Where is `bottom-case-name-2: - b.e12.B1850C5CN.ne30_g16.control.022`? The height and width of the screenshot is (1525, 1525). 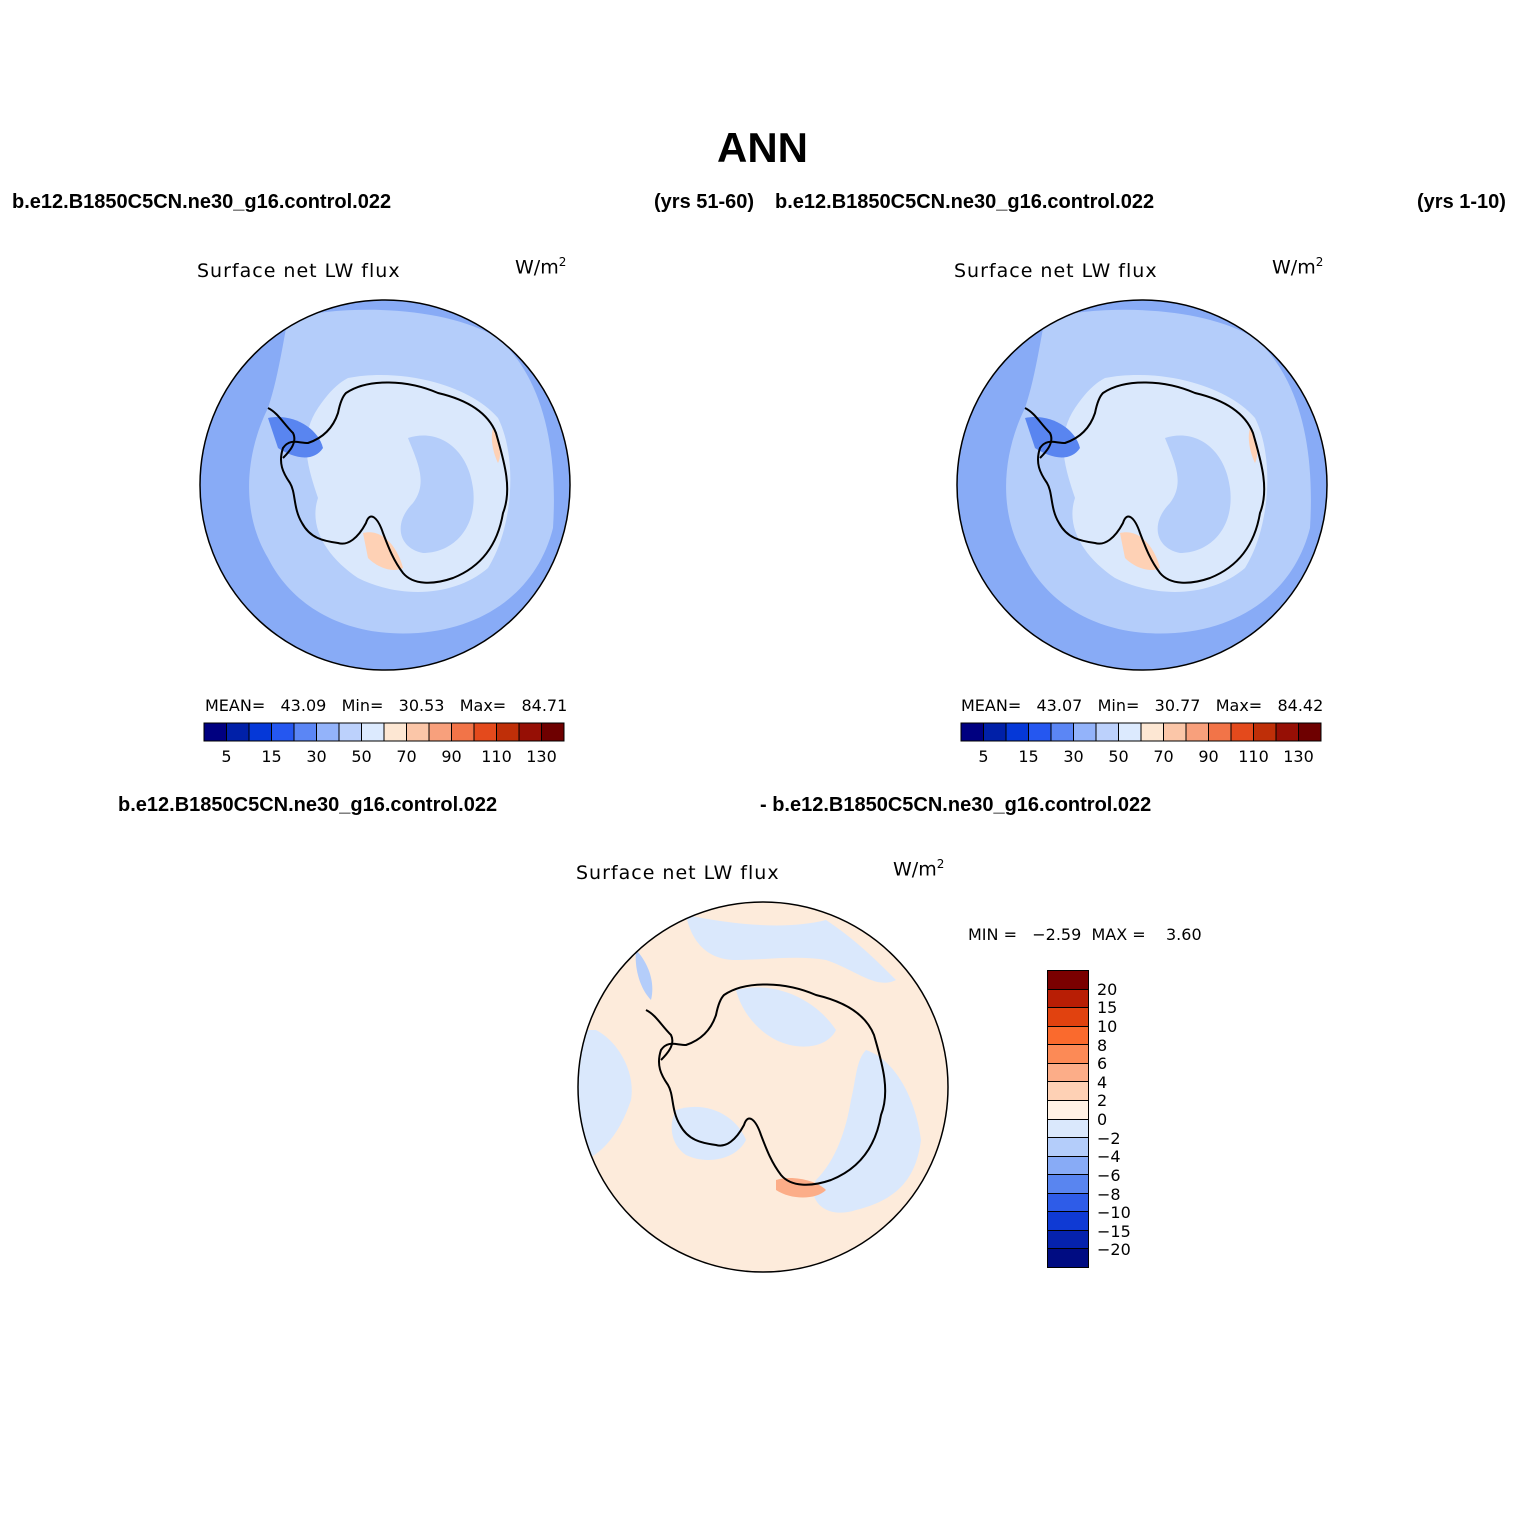 bottom-case-name-2: - b.e12.B1850C5CN.ne30_g16.control.022 is located at coordinates (956, 805).